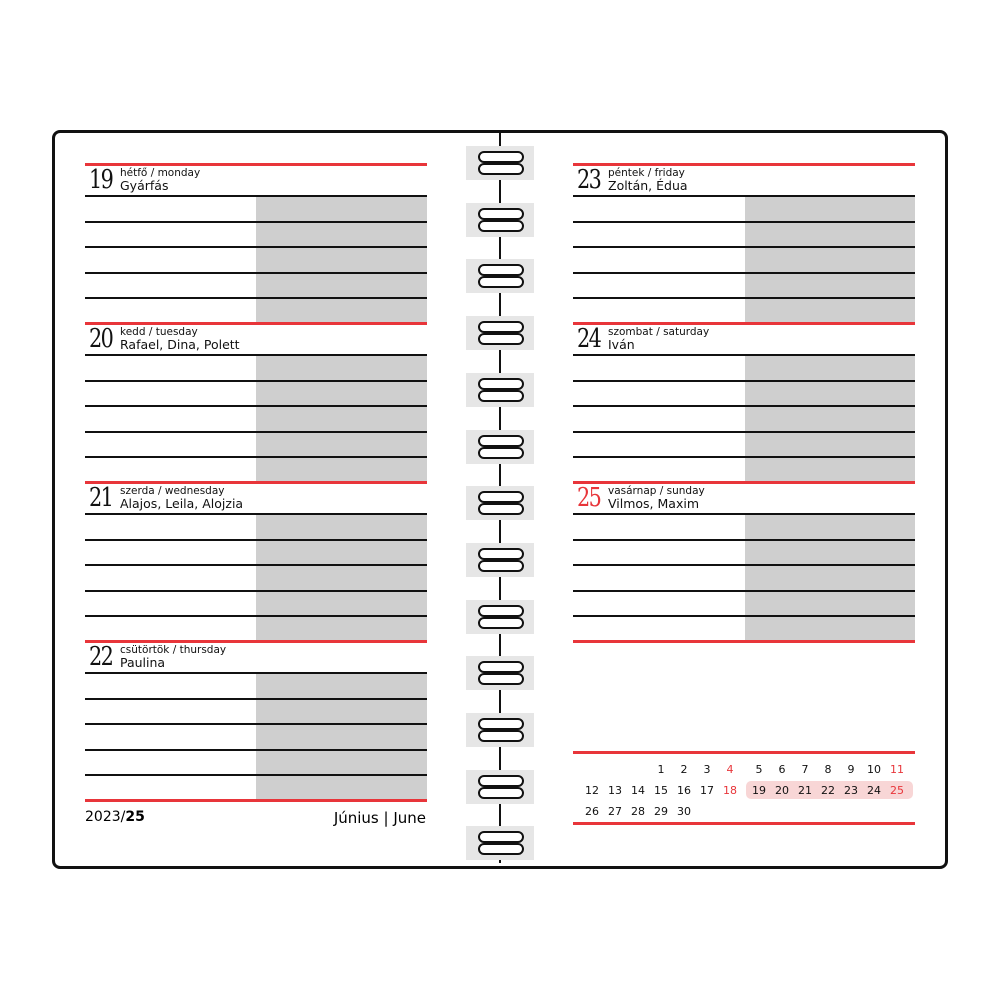  I want to click on nameday-label: Vilmos, Maxim, so click(653, 503).